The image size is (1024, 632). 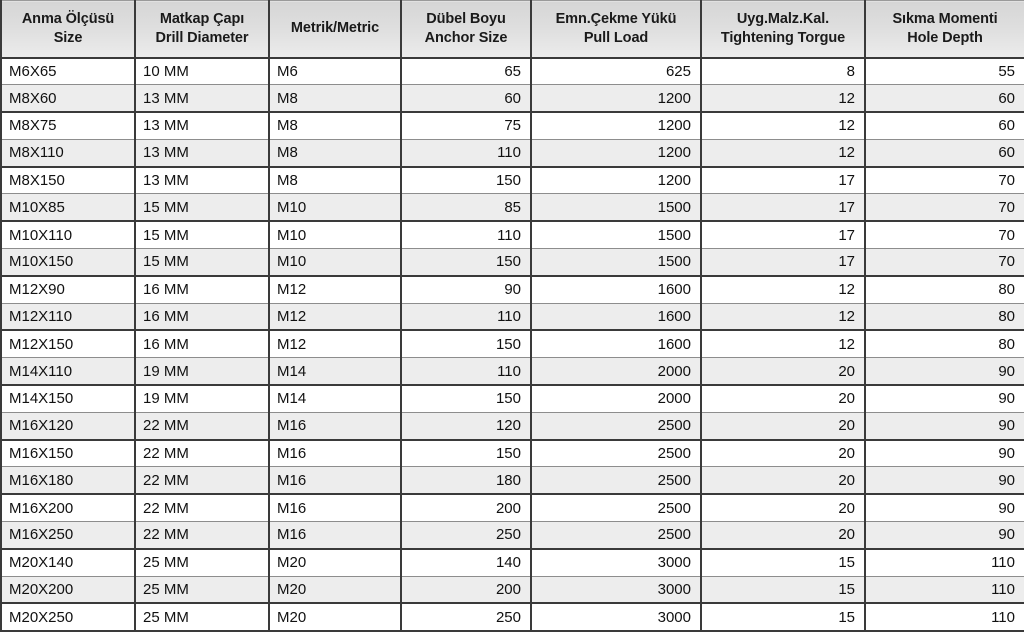 What do you see at coordinates (512, 535) in the screenshot?
I see `table-row: M16X250 22 MM M16 250 2500 20 90` at bounding box center [512, 535].